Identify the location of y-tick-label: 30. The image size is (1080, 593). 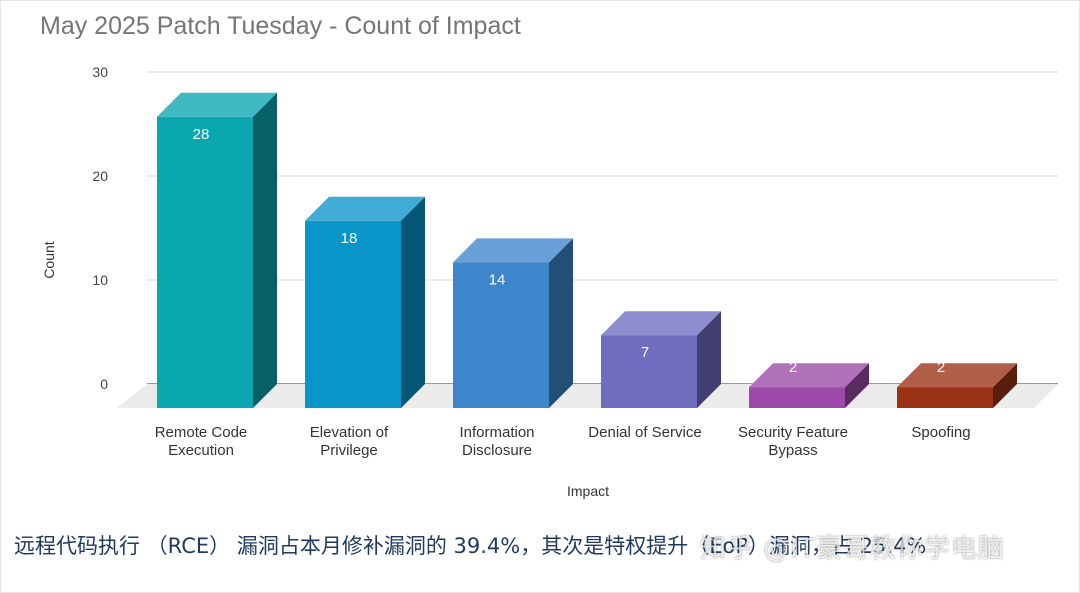
(100, 72).